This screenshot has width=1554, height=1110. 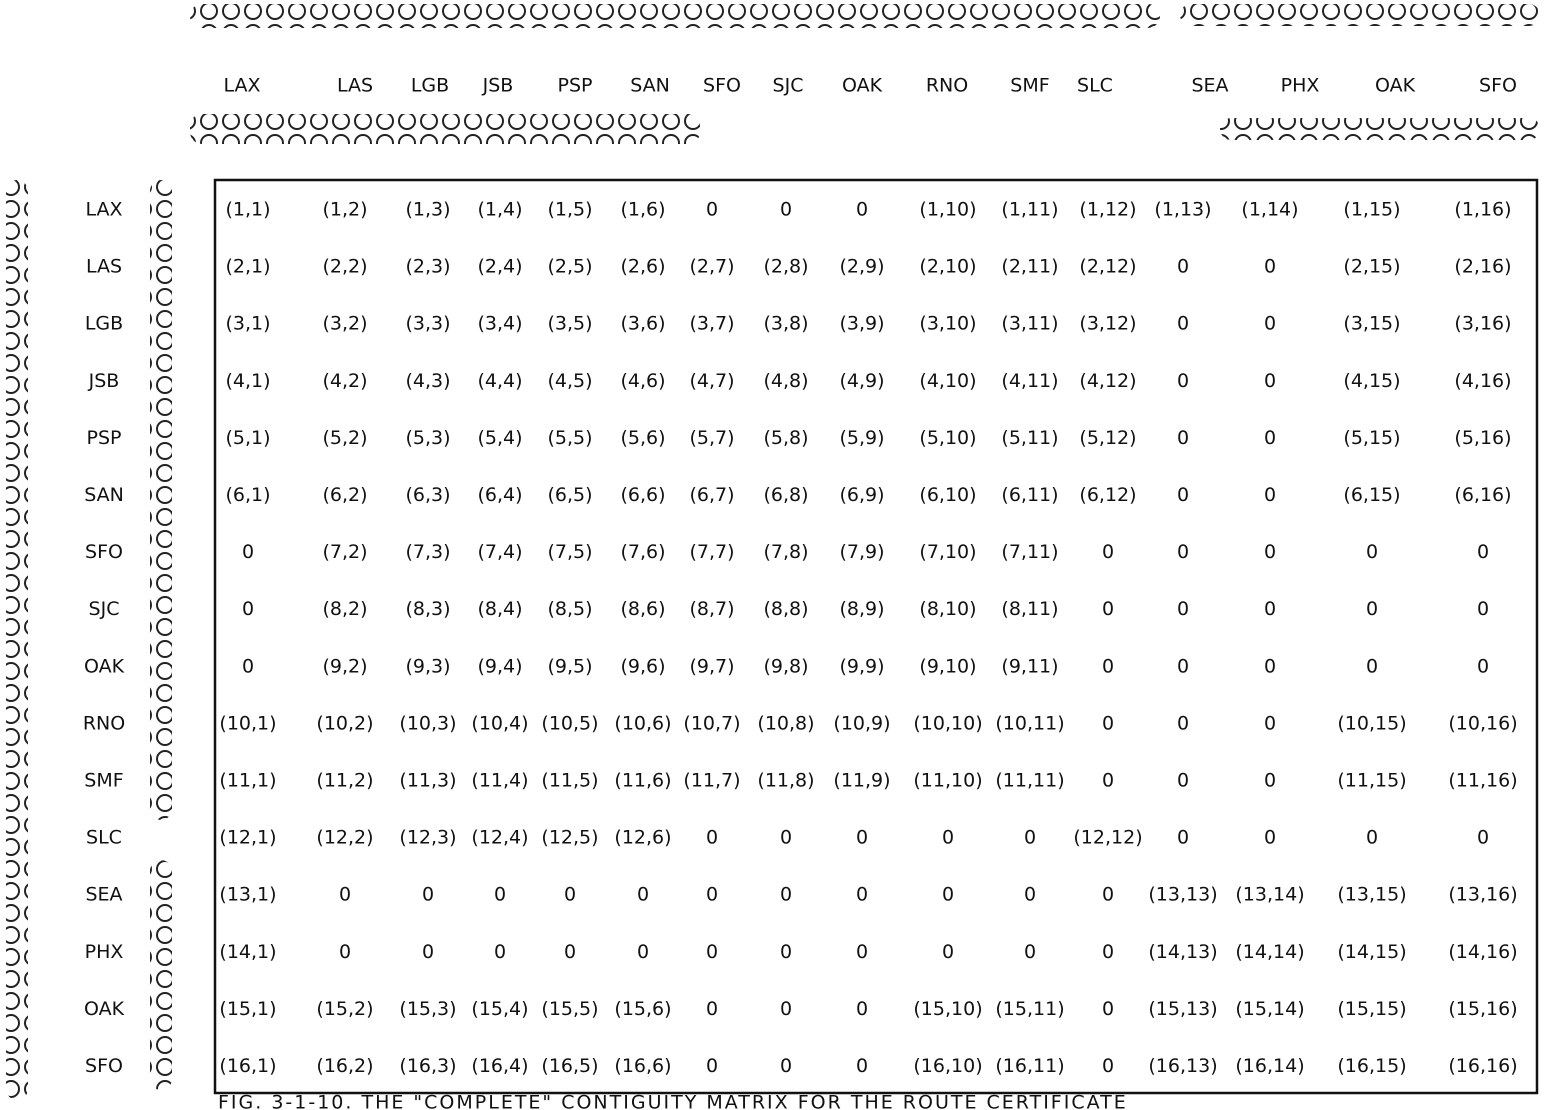 I want to click on matrix-cell: (6,9), so click(x=861, y=495).